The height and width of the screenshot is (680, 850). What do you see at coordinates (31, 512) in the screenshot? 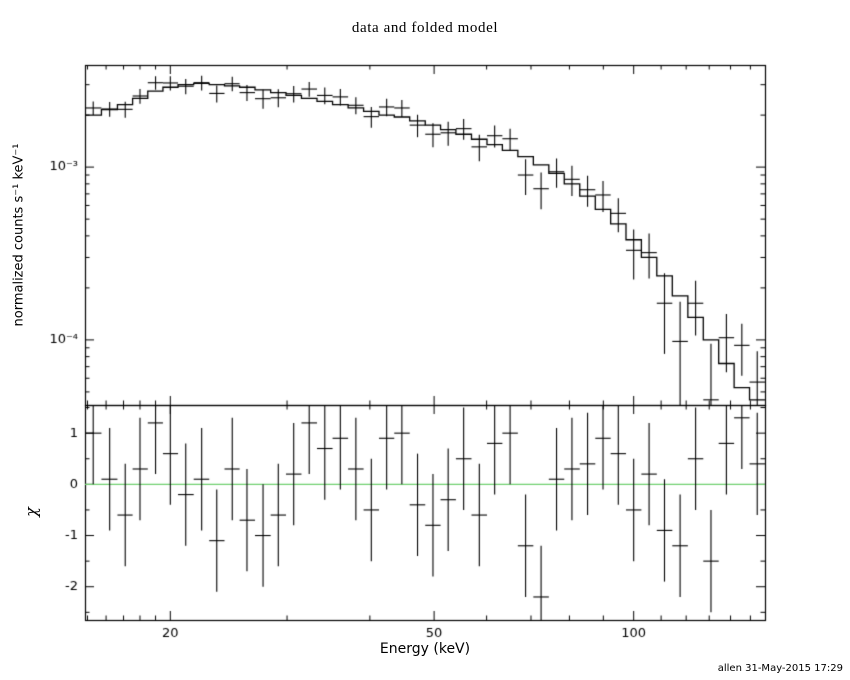
I see `y-axis-label-chi: χ` at bounding box center [31, 512].